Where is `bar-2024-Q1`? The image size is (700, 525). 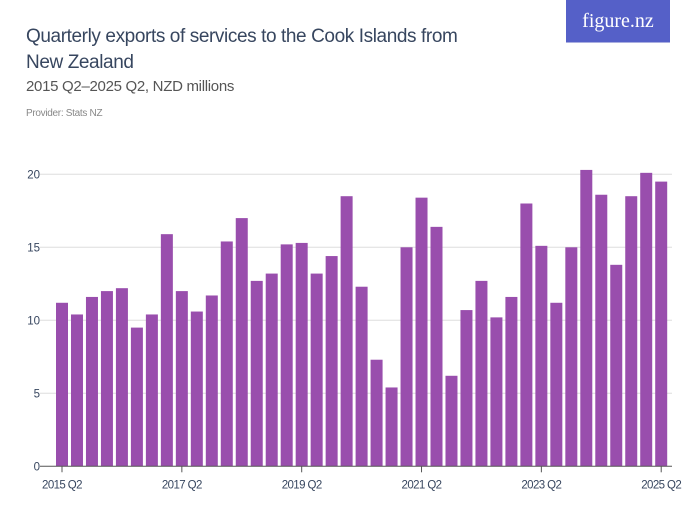 bar-2024-Q1 is located at coordinates (586, 318).